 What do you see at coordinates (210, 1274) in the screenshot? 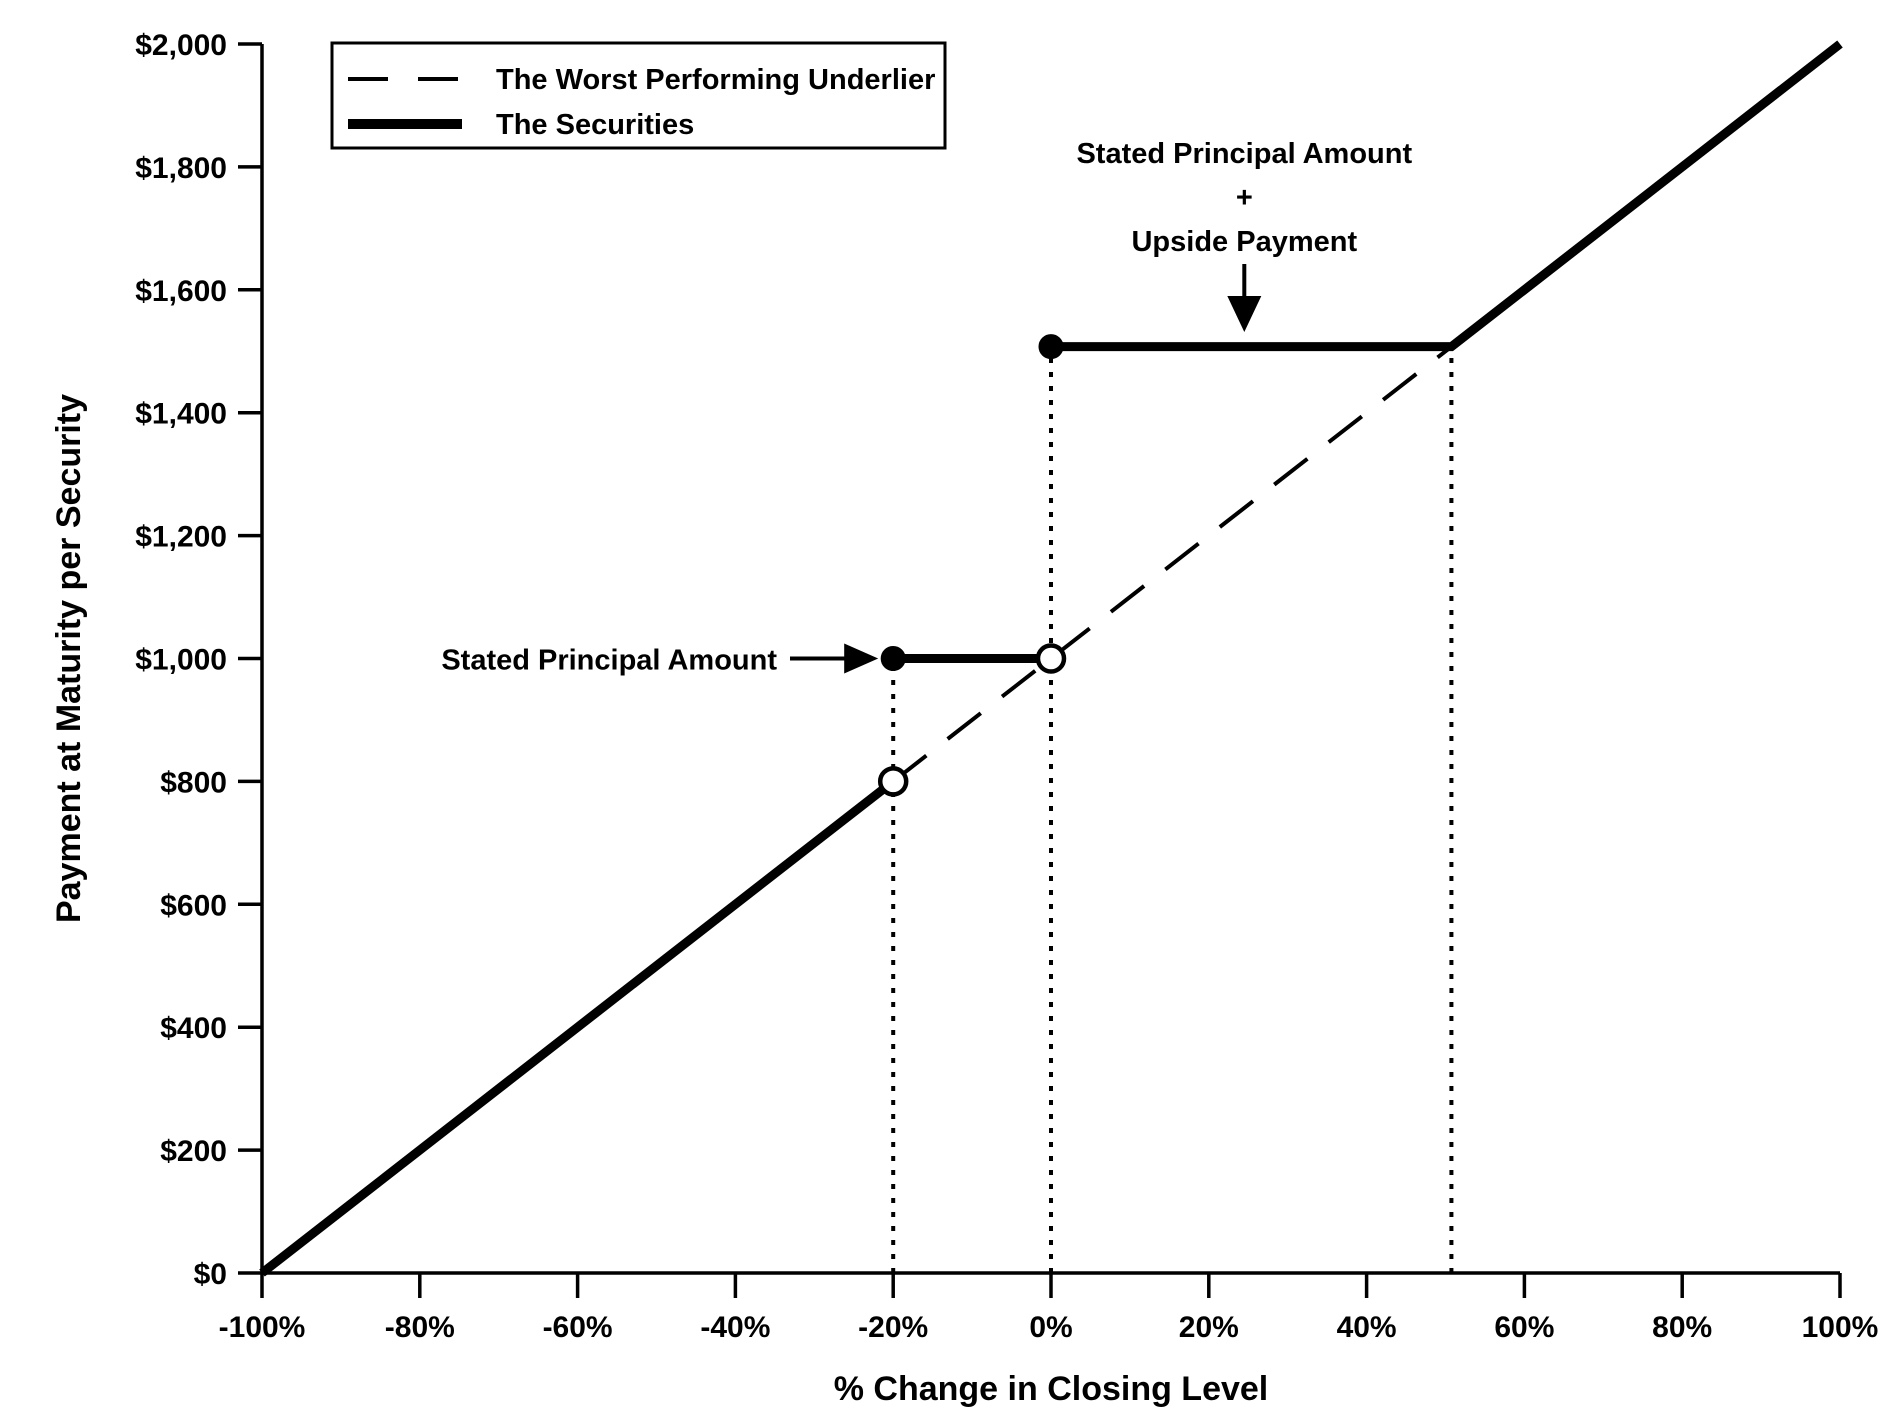
I see `y-tick-label: $0` at bounding box center [210, 1274].